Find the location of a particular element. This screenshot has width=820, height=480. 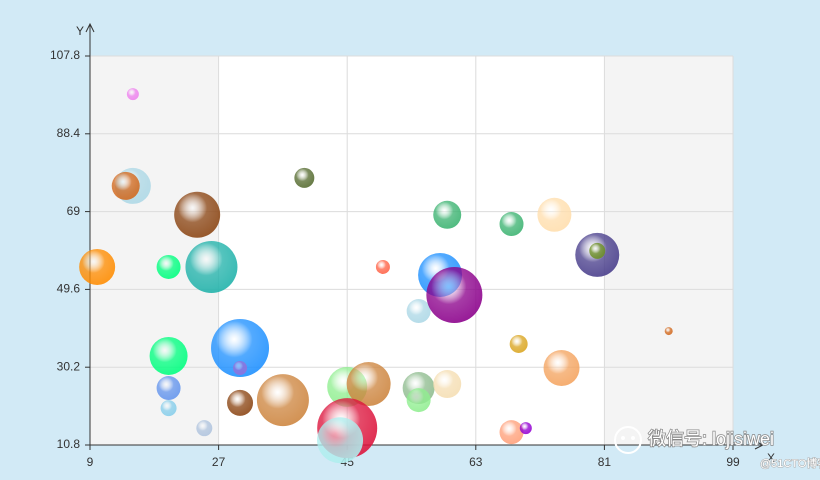

watermark-text: @51CTO博客 is located at coordinates (790, 463).